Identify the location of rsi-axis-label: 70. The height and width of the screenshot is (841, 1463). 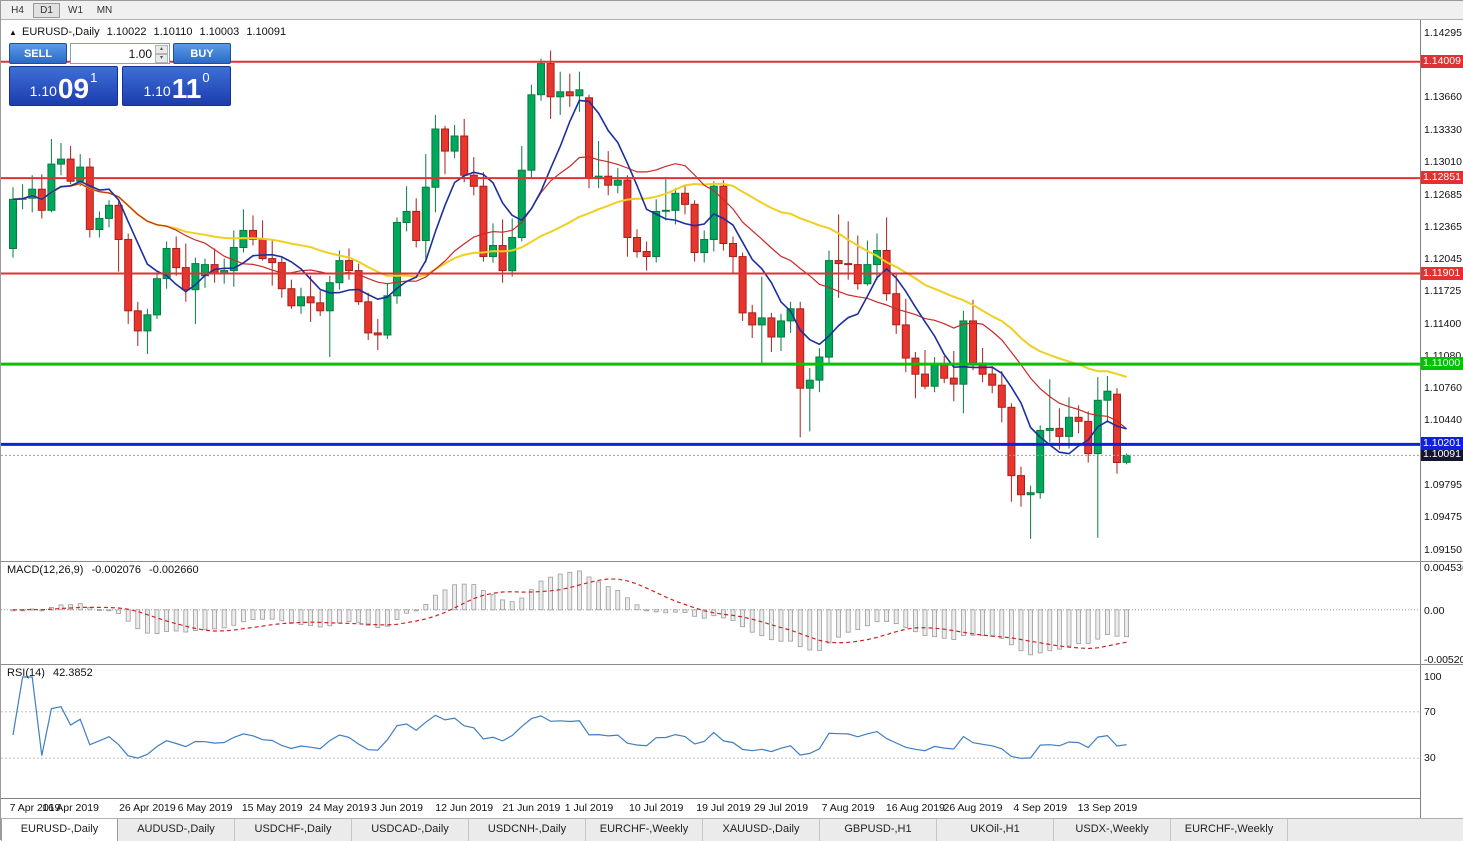
(1430, 712).